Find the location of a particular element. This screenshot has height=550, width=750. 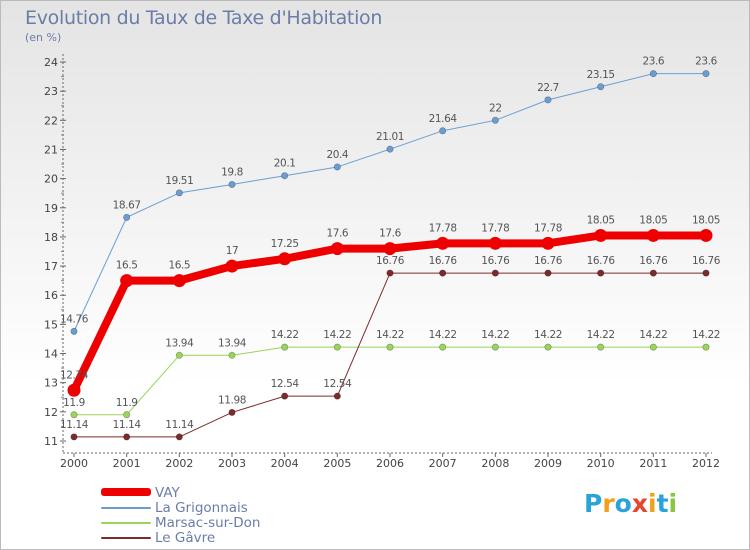

legend-label-le-gavre: Le Gâvre is located at coordinates (185, 538).